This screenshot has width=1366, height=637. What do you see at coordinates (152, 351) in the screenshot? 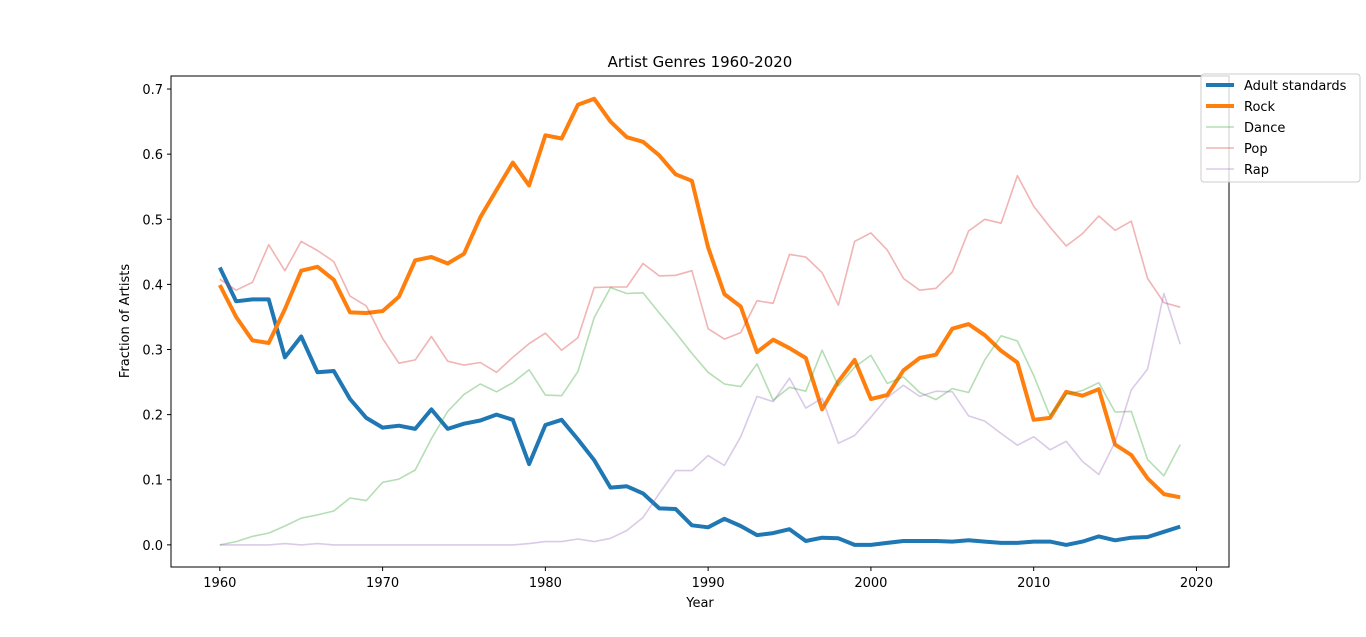
I see `y-tick-label: 0.3` at bounding box center [152, 351].